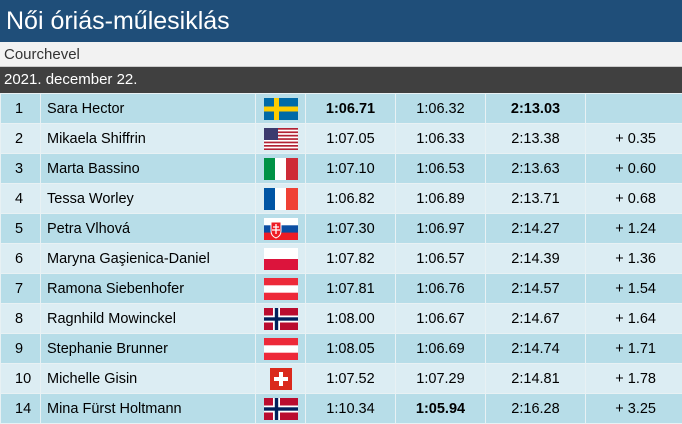  What do you see at coordinates (20, 258) in the screenshot?
I see `rank: 6` at bounding box center [20, 258].